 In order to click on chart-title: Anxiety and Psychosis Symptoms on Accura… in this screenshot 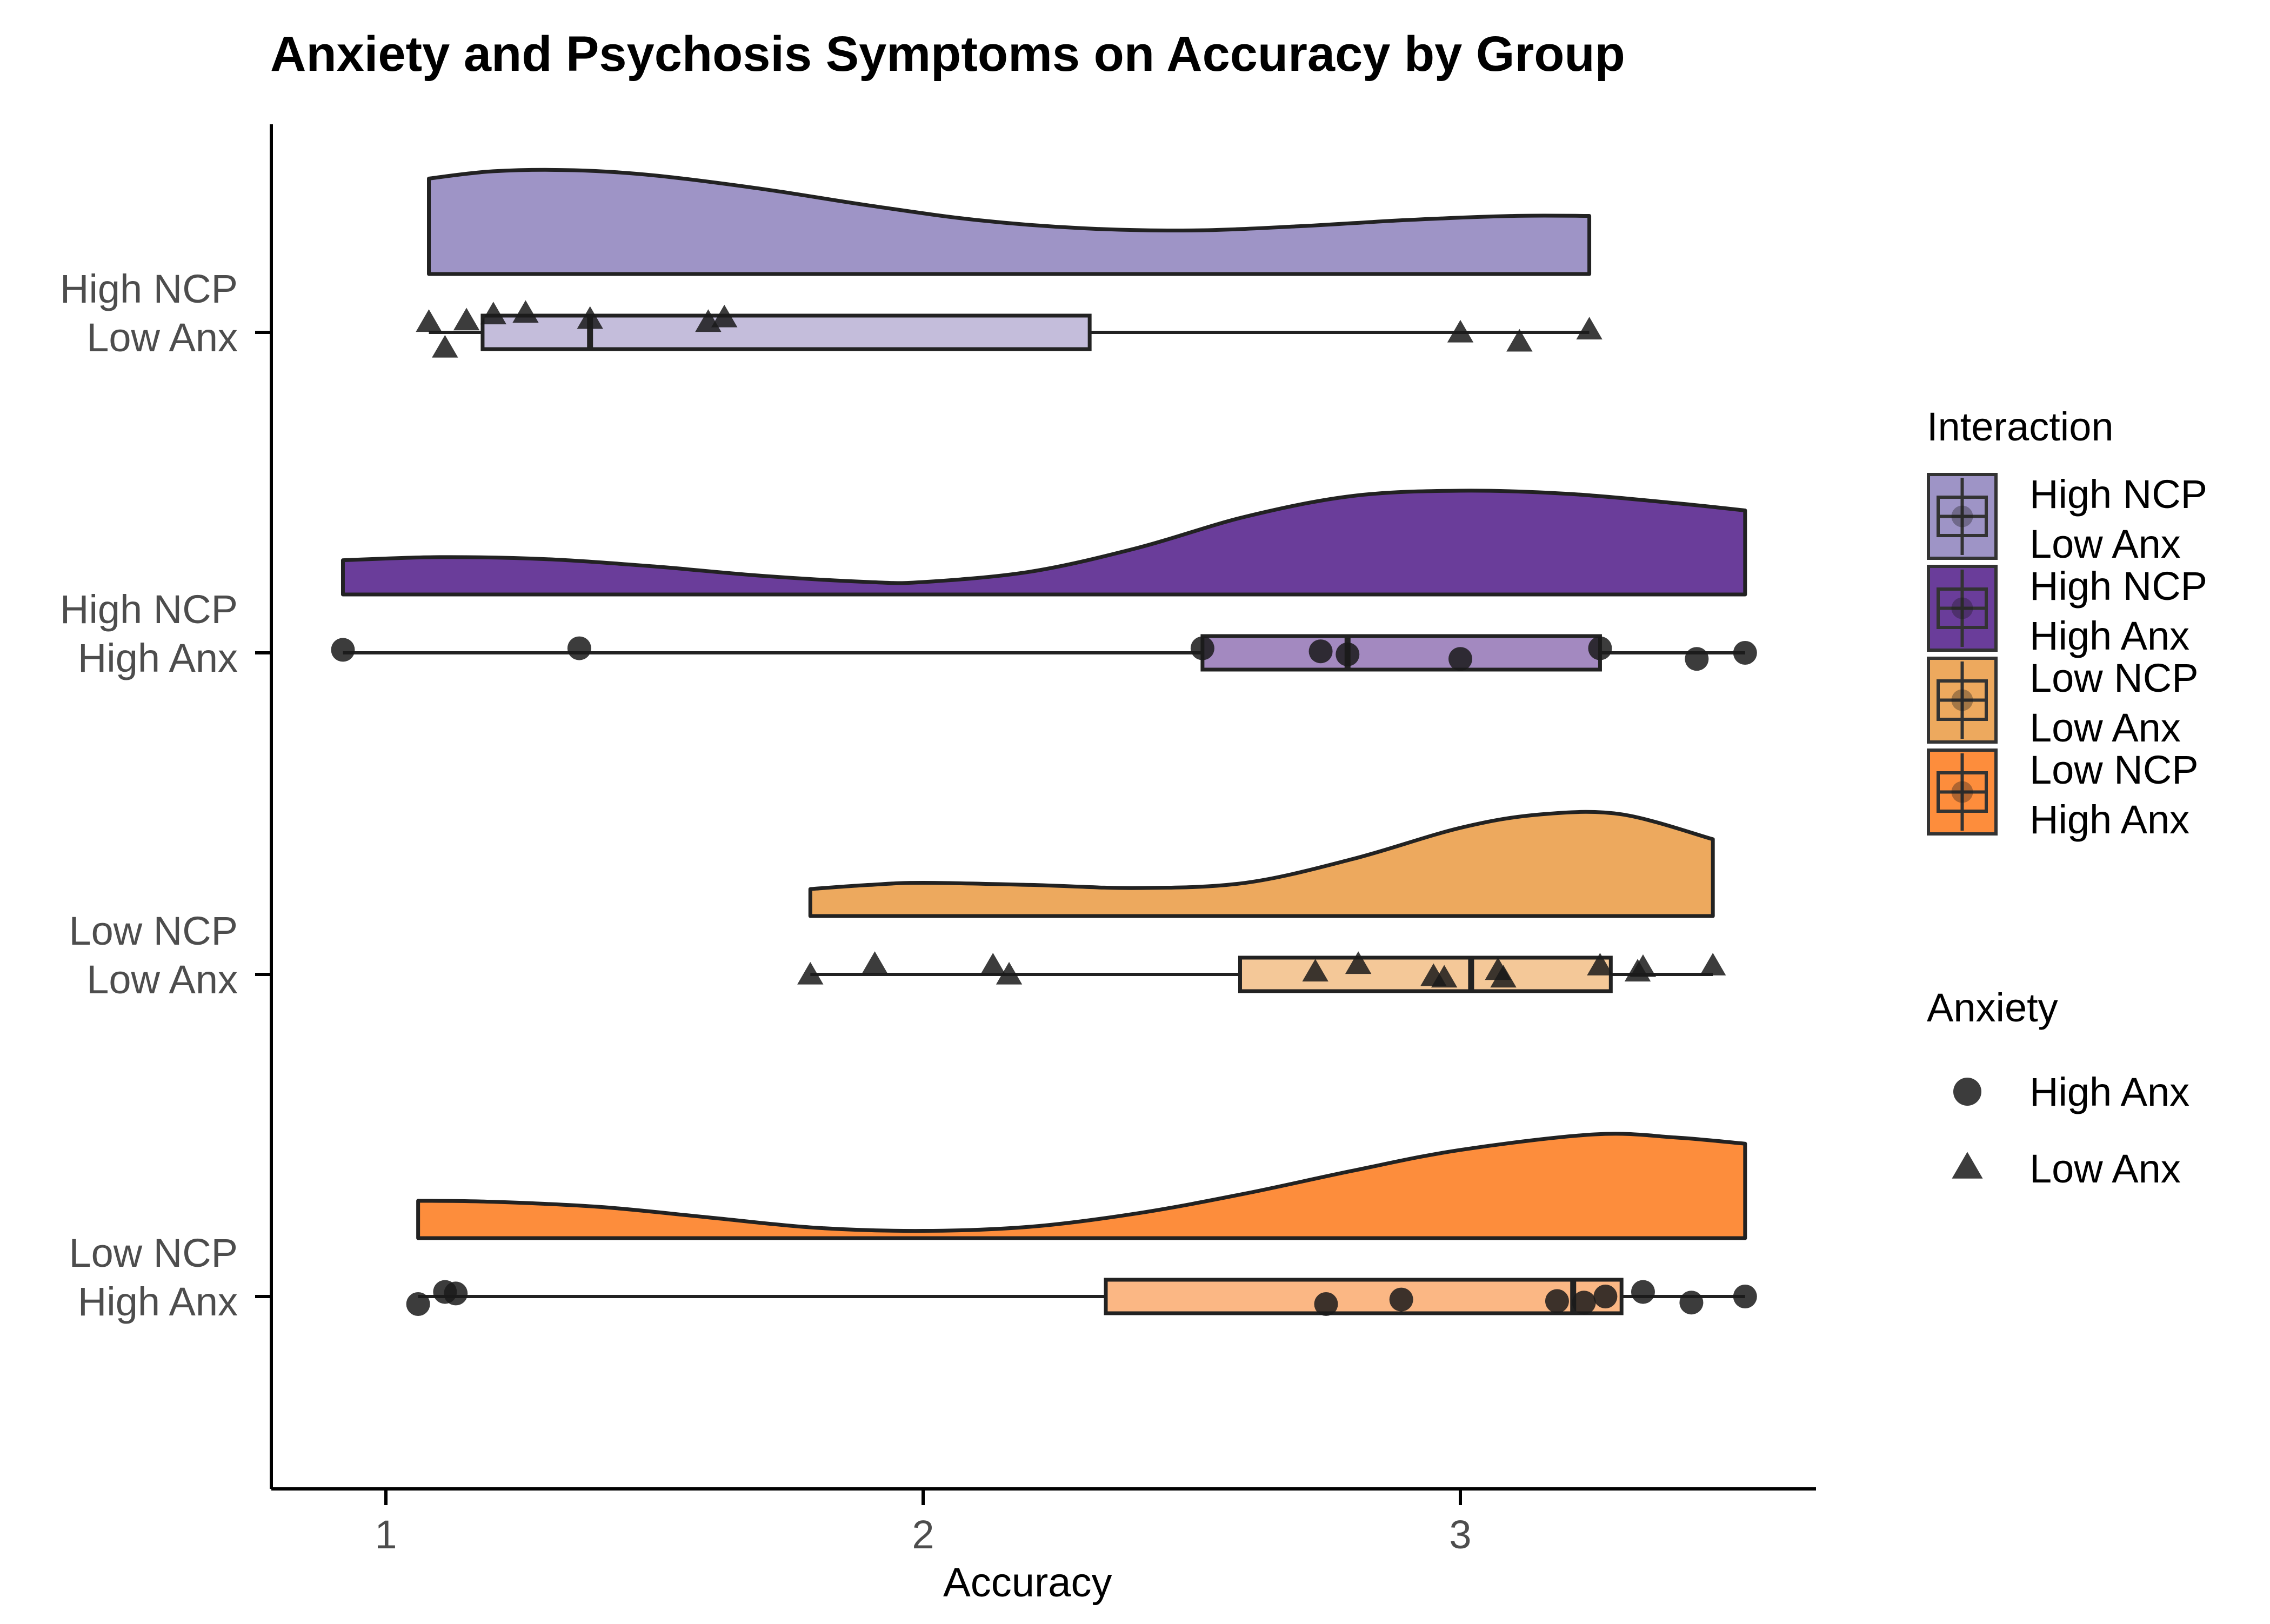, I will do `click(947, 54)`.